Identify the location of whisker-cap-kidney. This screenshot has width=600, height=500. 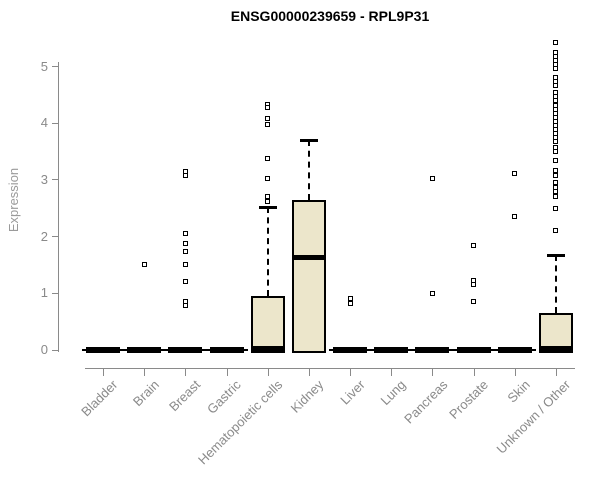
(308, 141).